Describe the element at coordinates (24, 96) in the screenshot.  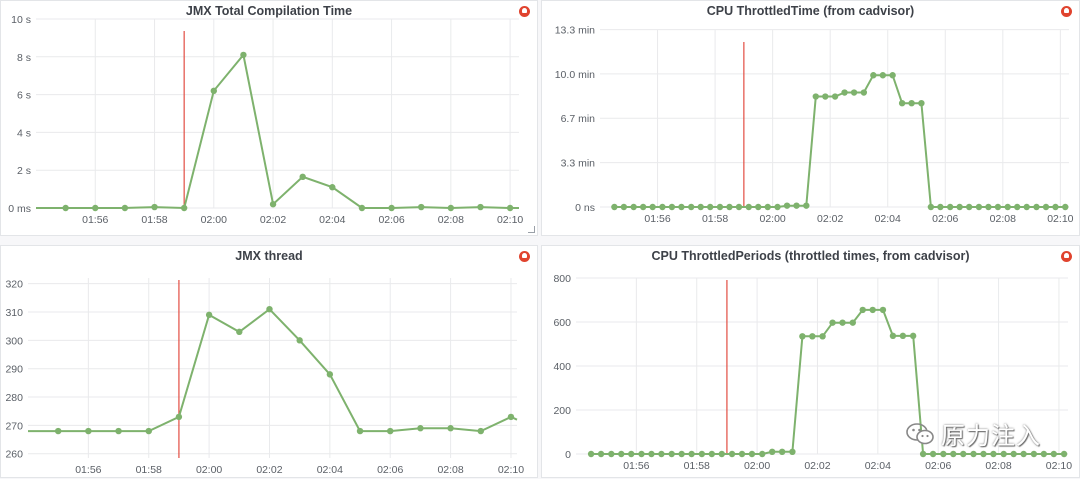
I see `y-tick-label: 6 s` at that location.